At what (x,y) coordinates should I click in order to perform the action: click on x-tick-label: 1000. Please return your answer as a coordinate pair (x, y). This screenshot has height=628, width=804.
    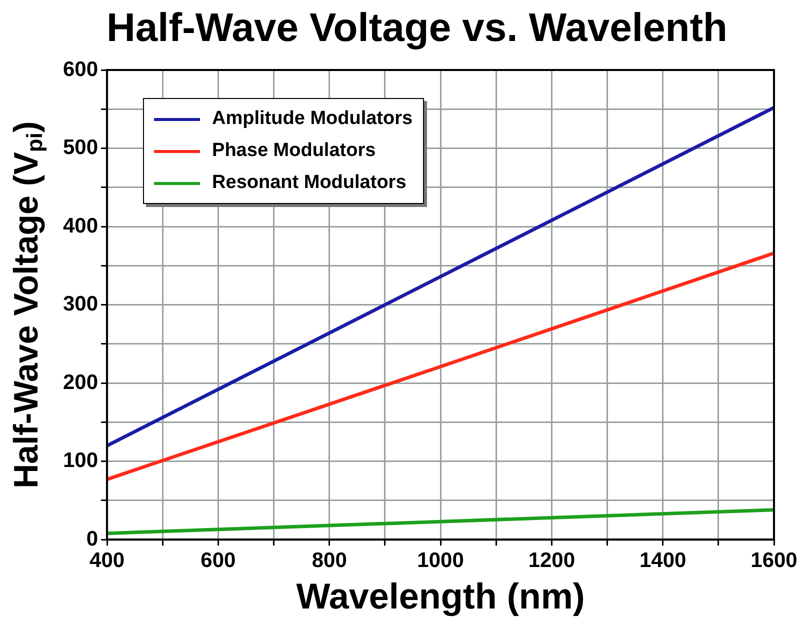
    Looking at the image, I should click on (440, 560).